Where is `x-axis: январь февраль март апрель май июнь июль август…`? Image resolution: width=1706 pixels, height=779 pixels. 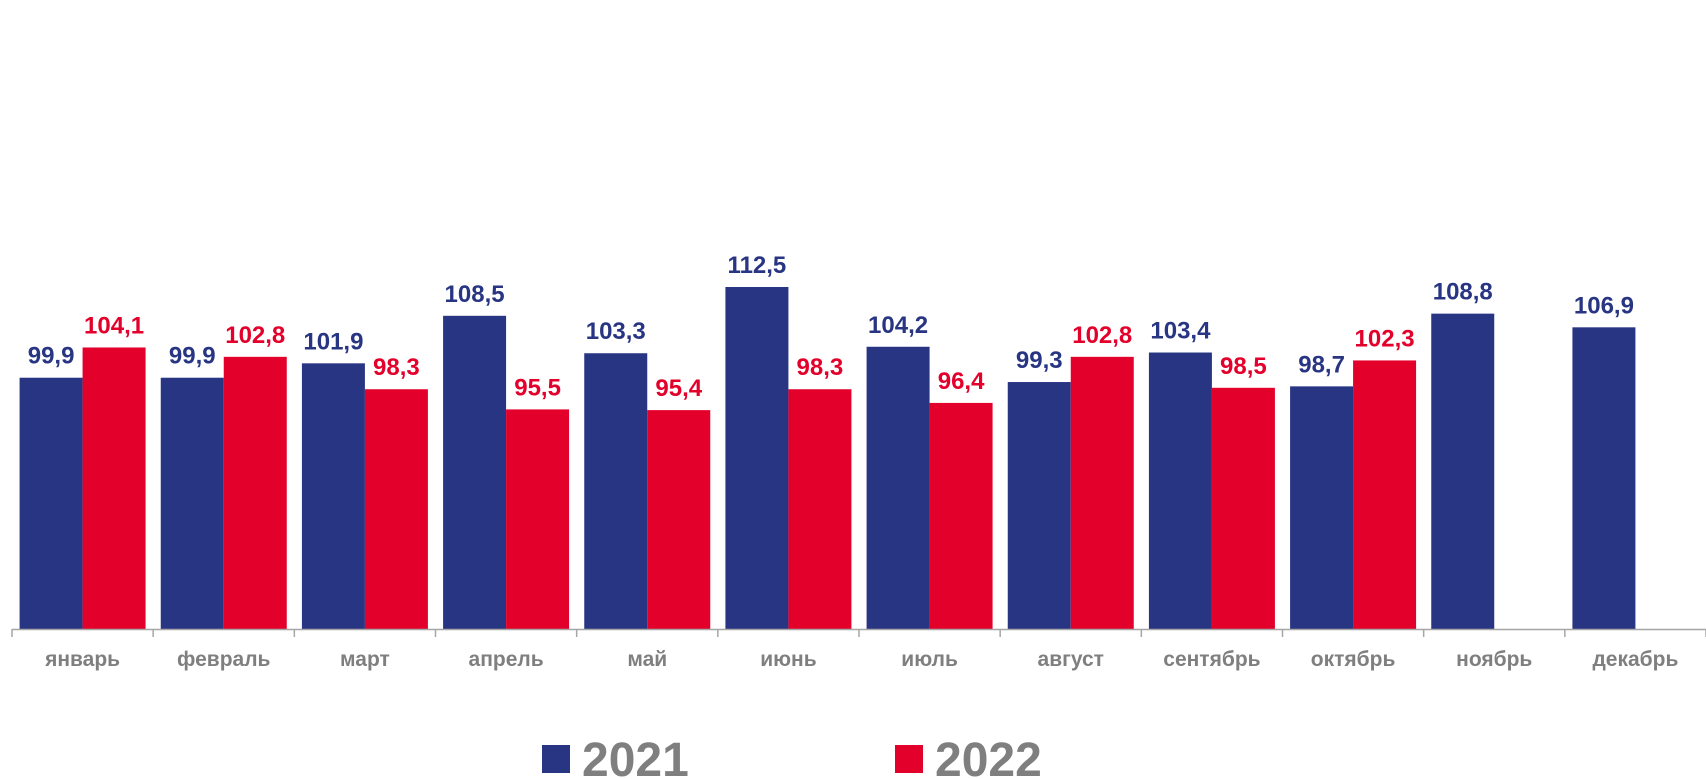
x-axis: январь февраль март апрель май июнь июль август… is located at coordinates (858, 649).